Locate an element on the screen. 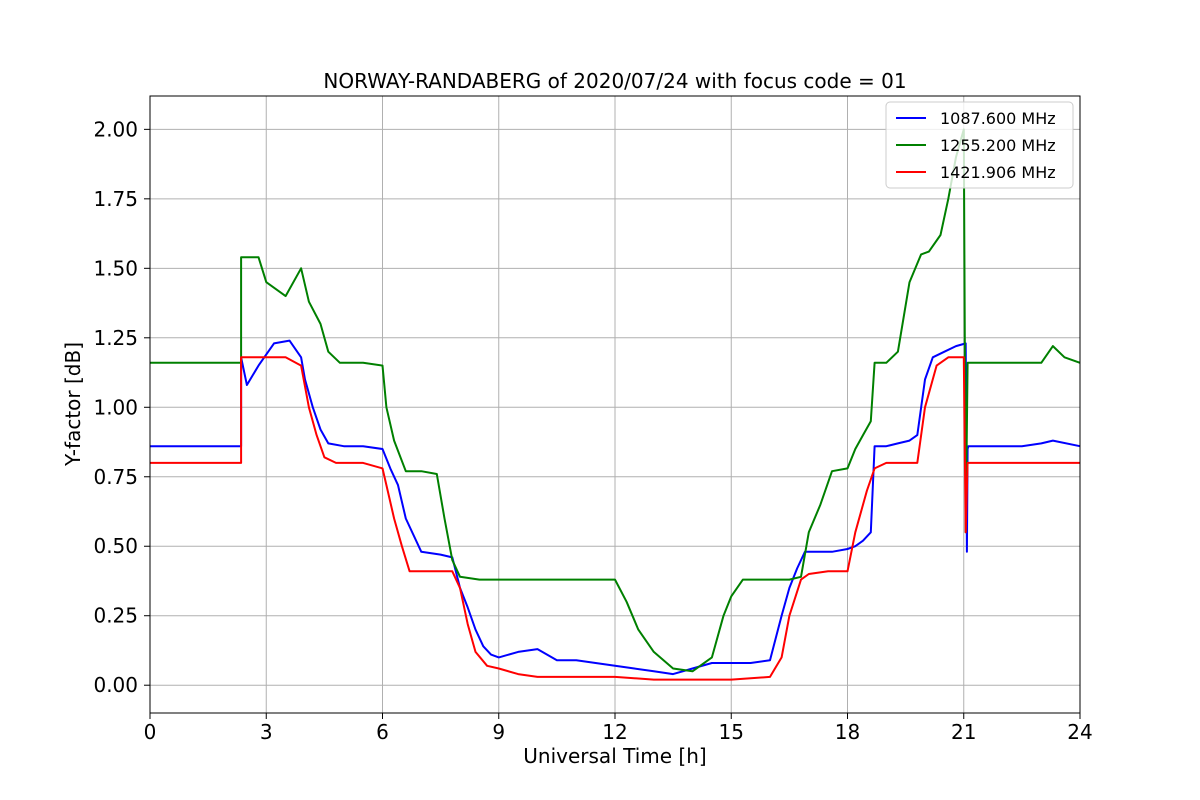 The width and height of the screenshot is (1200, 800). x-tick-label: 21 is located at coordinates (963, 732).